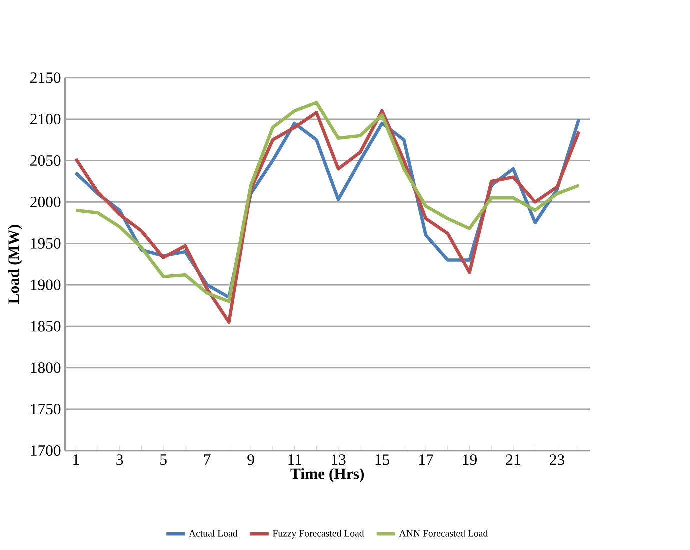 Image resolution: width=690 pixels, height=550 pixels. Describe the element at coordinates (46, 326) in the screenshot. I see `y-tick-label: 1850` at that location.